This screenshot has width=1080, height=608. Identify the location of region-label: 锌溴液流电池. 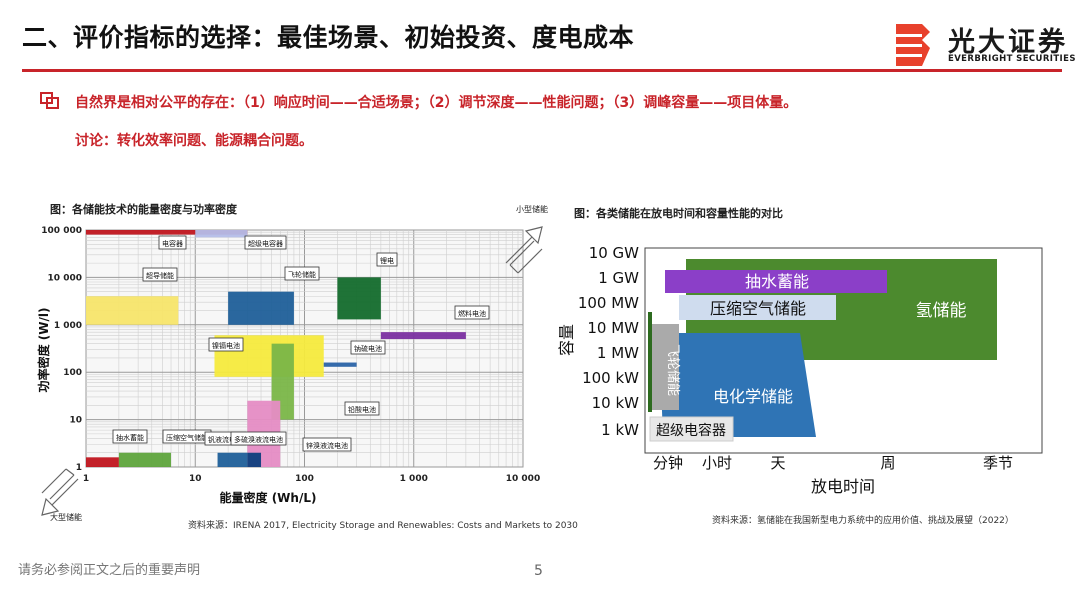
(327, 445).